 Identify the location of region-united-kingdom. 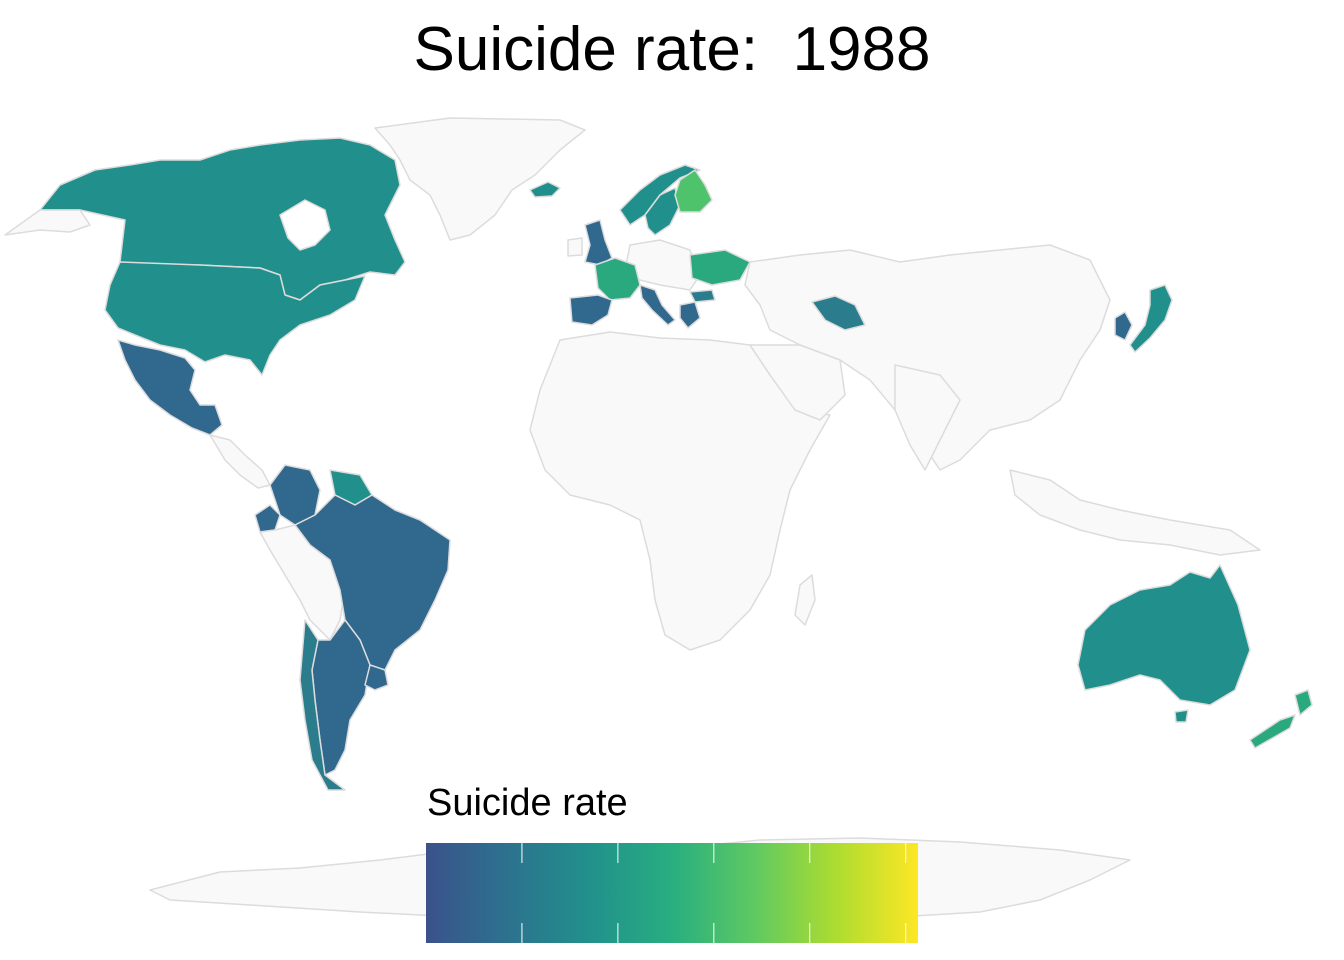
(598, 242).